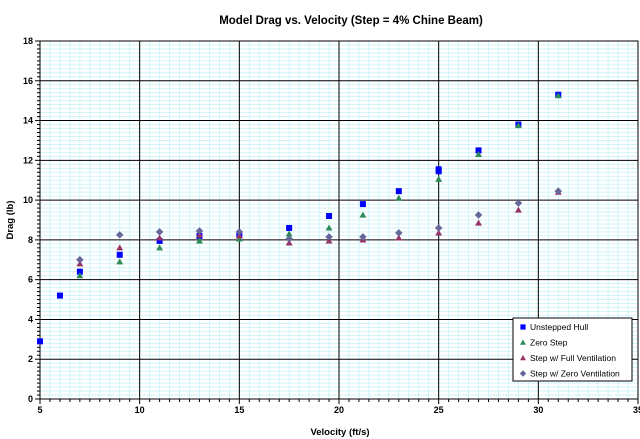 This screenshot has height=439, width=640. What do you see at coordinates (339, 432) in the screenshot?
I see `x-axis-title: Velocity (ft/s)` at bounding box center [339, 432].